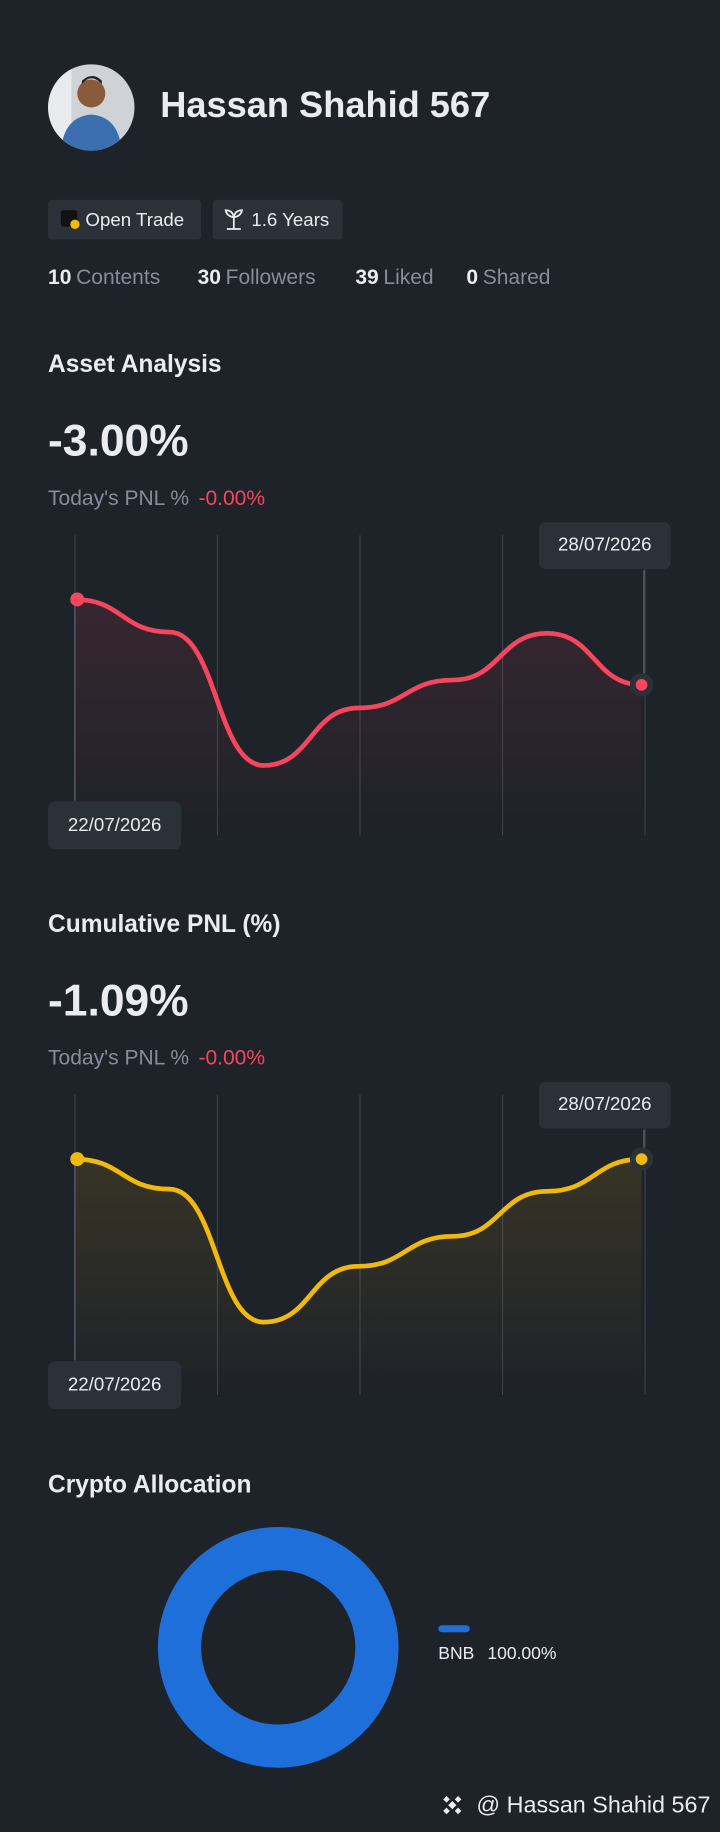 This screenshot has height=1832, width=720. What do you see at coordinates (59, 277) in the screenshot?
I see `stat-value: 10` at bounding box center [59, 277].